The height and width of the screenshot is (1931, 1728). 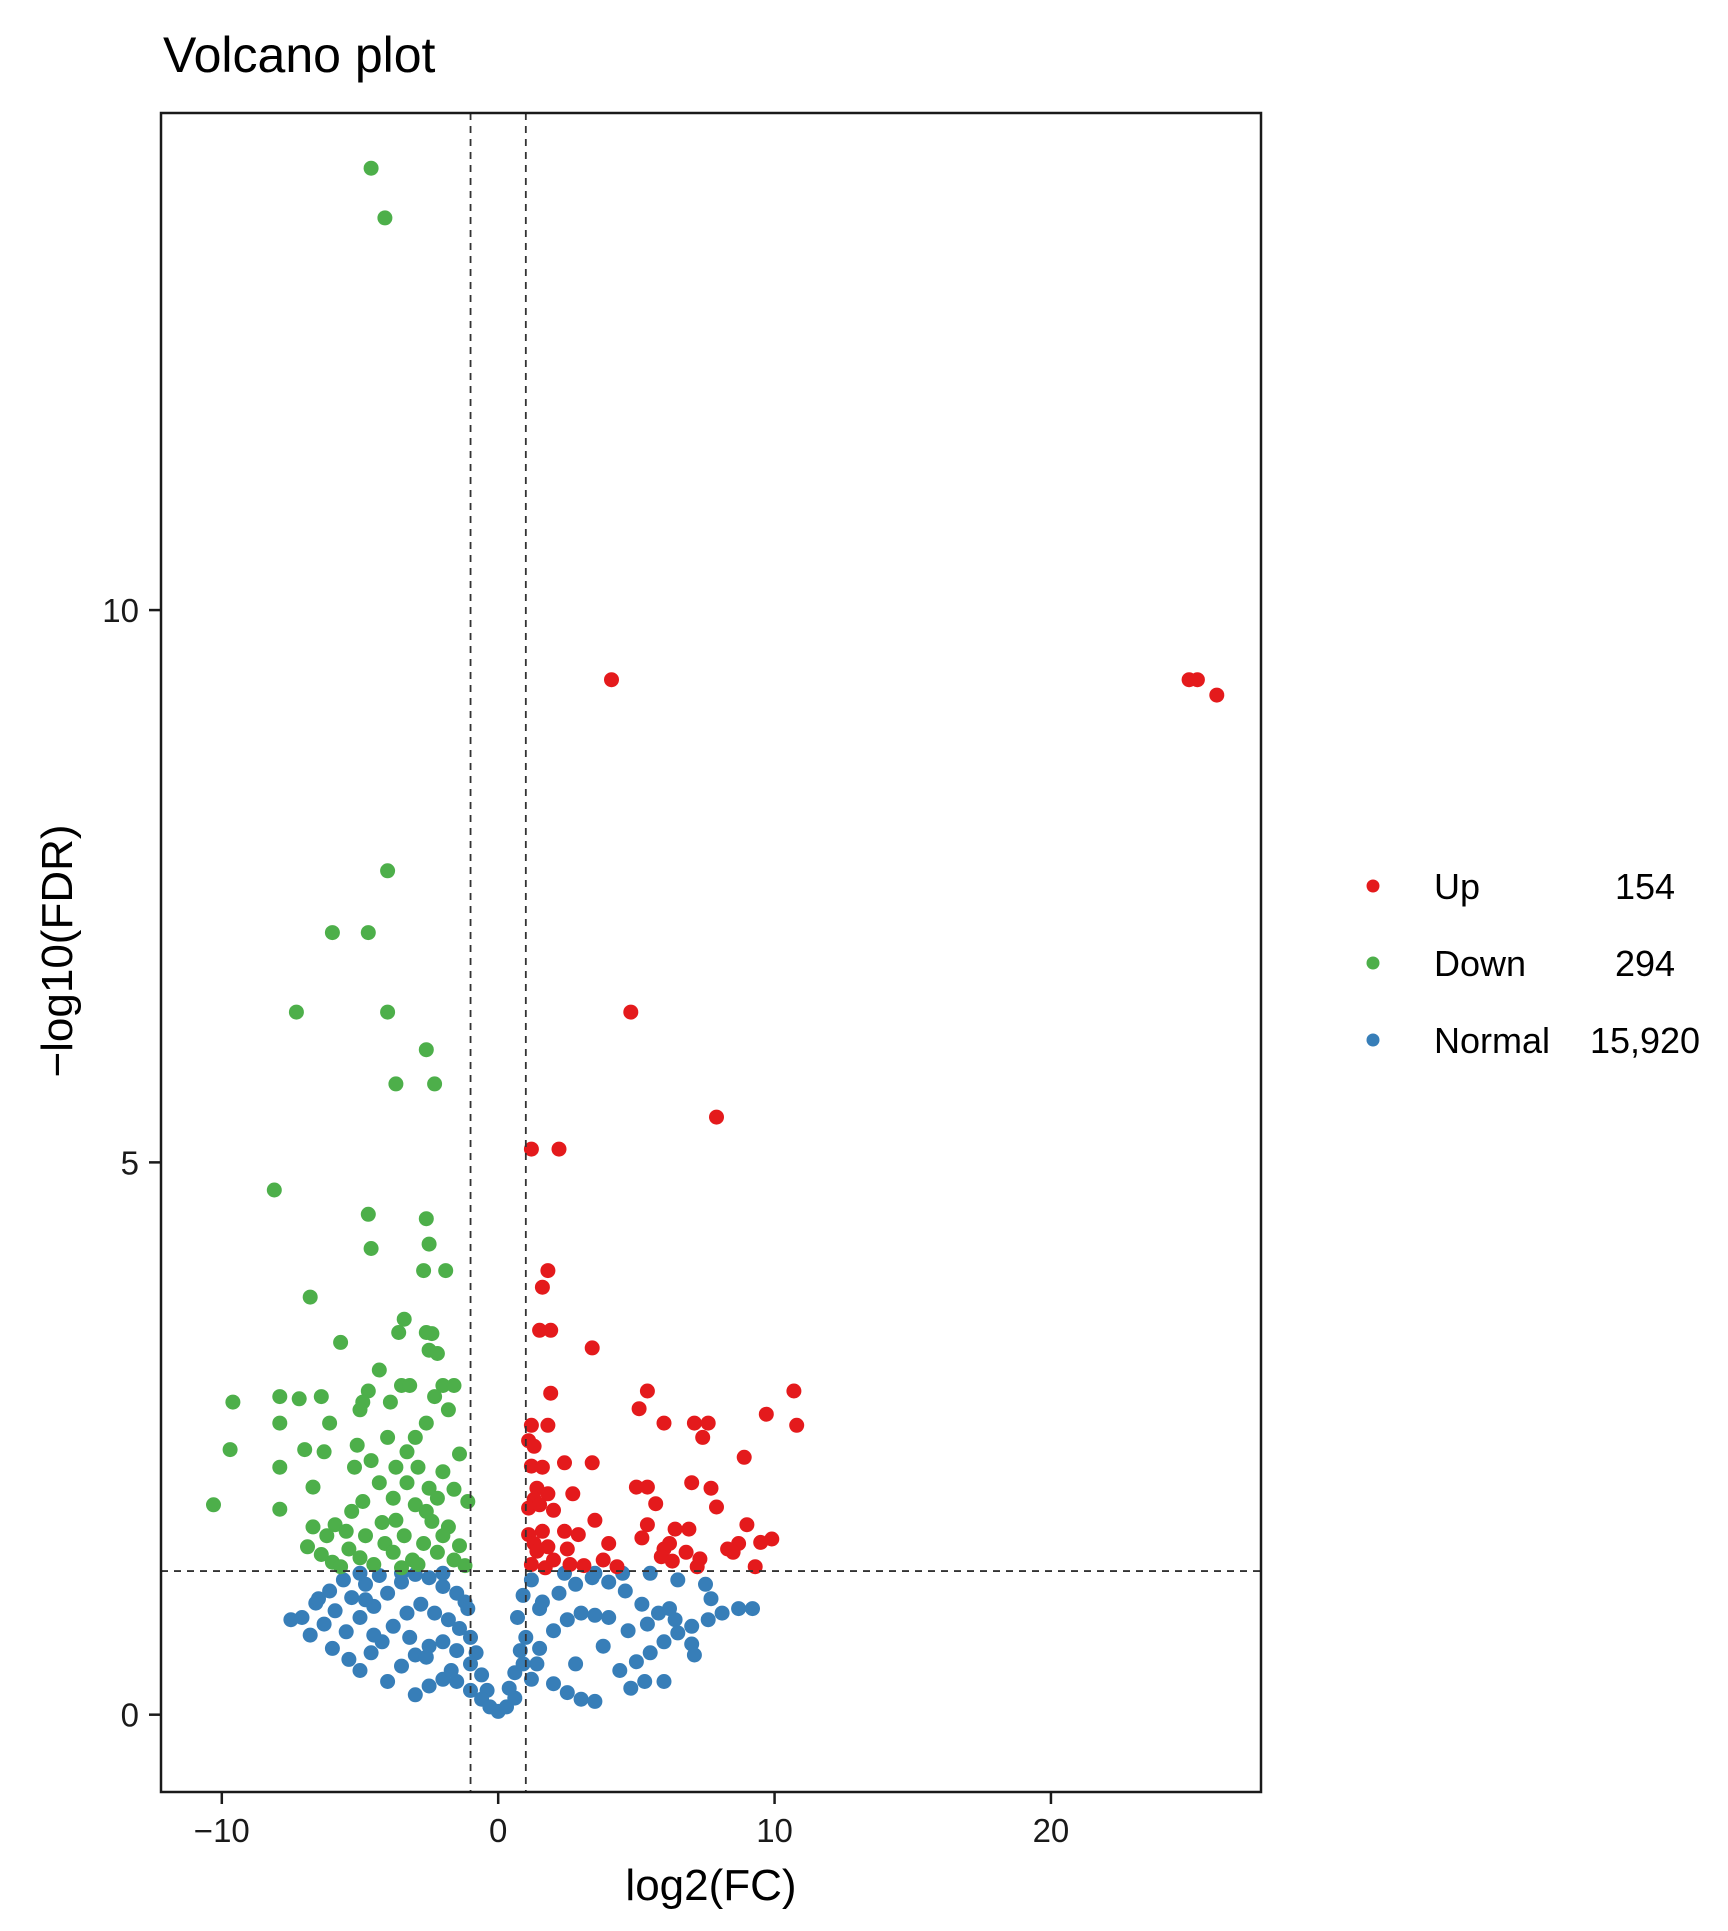 I want to click on legend-key-normal, so click(x=1373, y=1040).